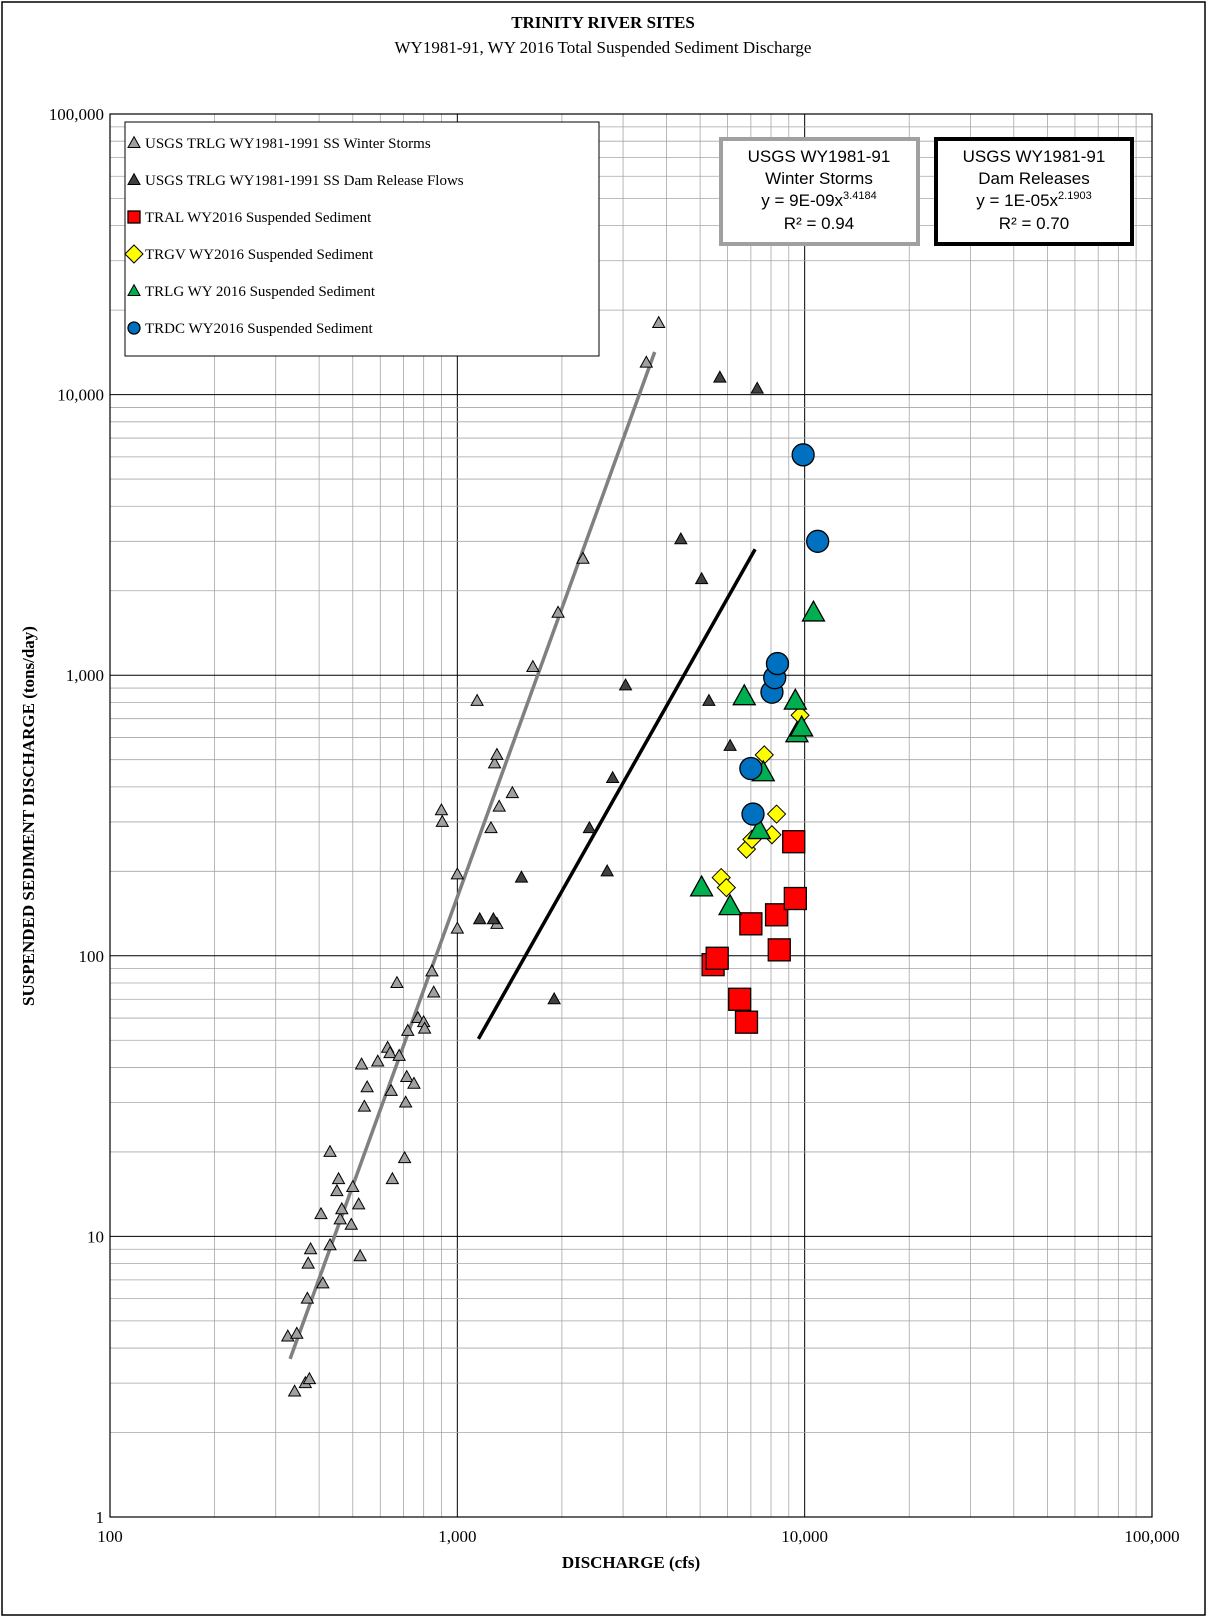 Image resolution: width=1207 pixels, height=1617 pixels. I want to click on annotation-dam-releases-r2: R² = 0.70, so click(1034, 223).